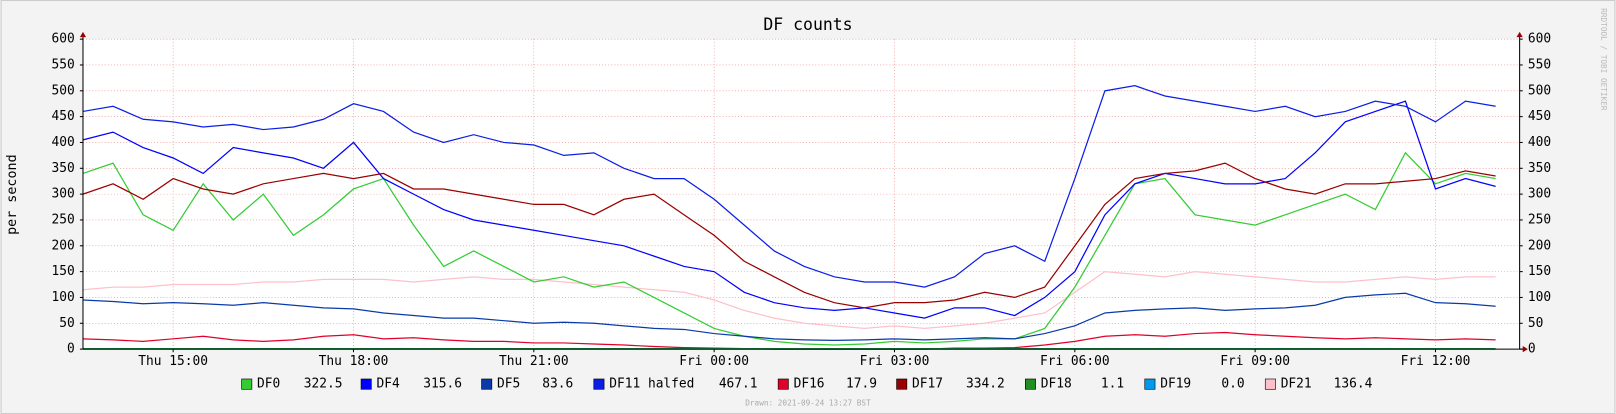 This screenshot has width=1616, height=414. I want to click on legend-label: DF16, so click(809, 384).